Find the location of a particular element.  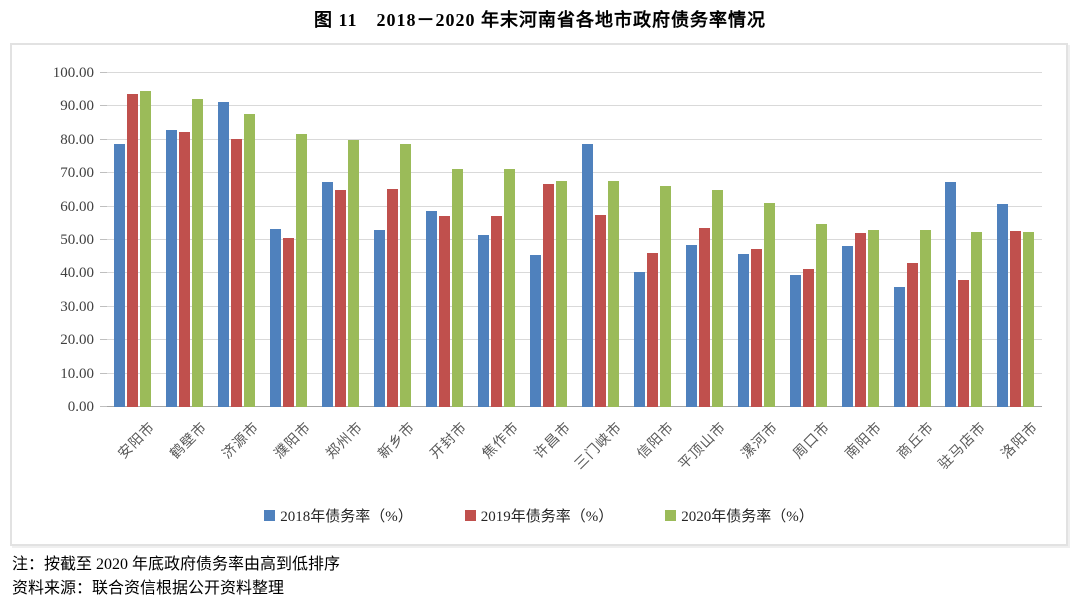

legend-label: 2018年债务率（%） is located at coordinates (346, 517).